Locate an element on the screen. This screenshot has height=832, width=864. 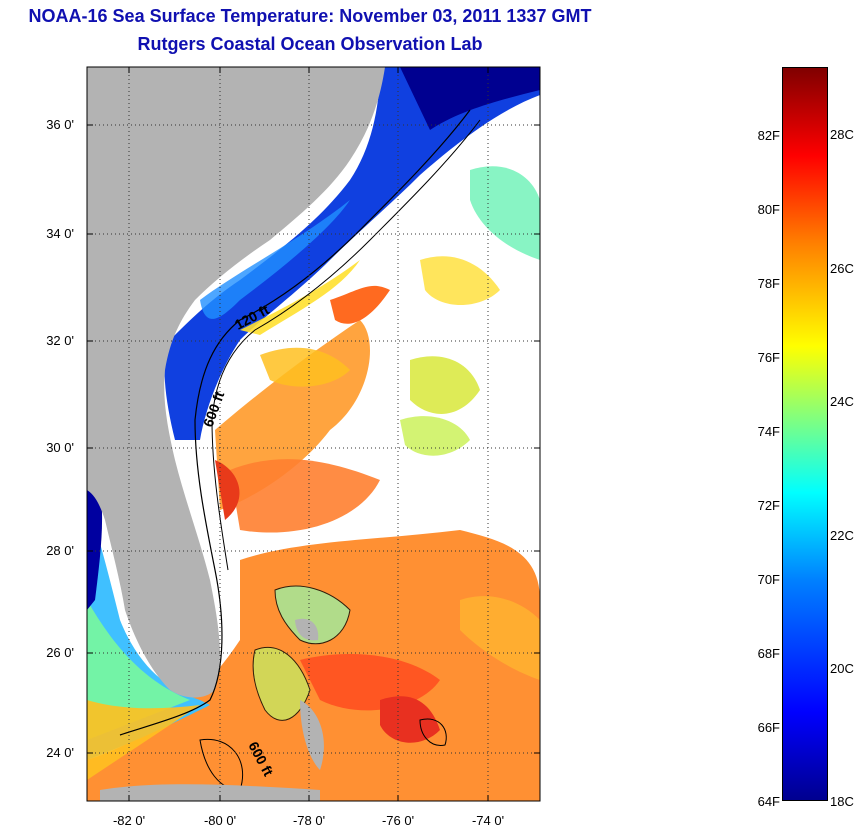
colorbar-f-label: 76F is located at coordinates (768, 357).